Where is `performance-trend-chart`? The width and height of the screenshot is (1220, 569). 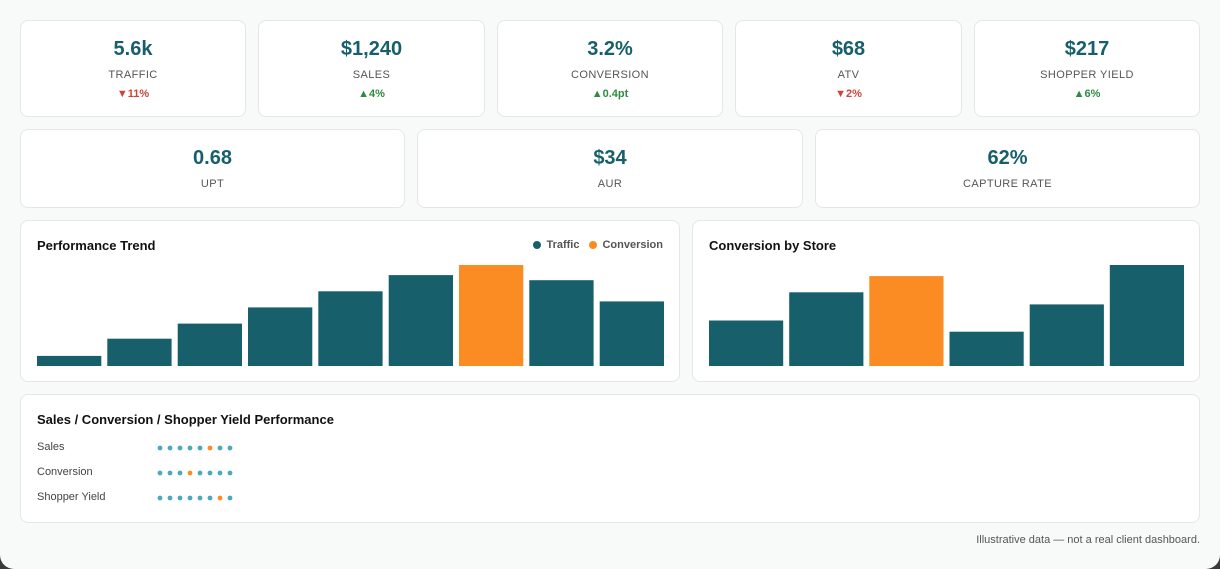
performance-trend-chart is located at coordinates (350, 315).